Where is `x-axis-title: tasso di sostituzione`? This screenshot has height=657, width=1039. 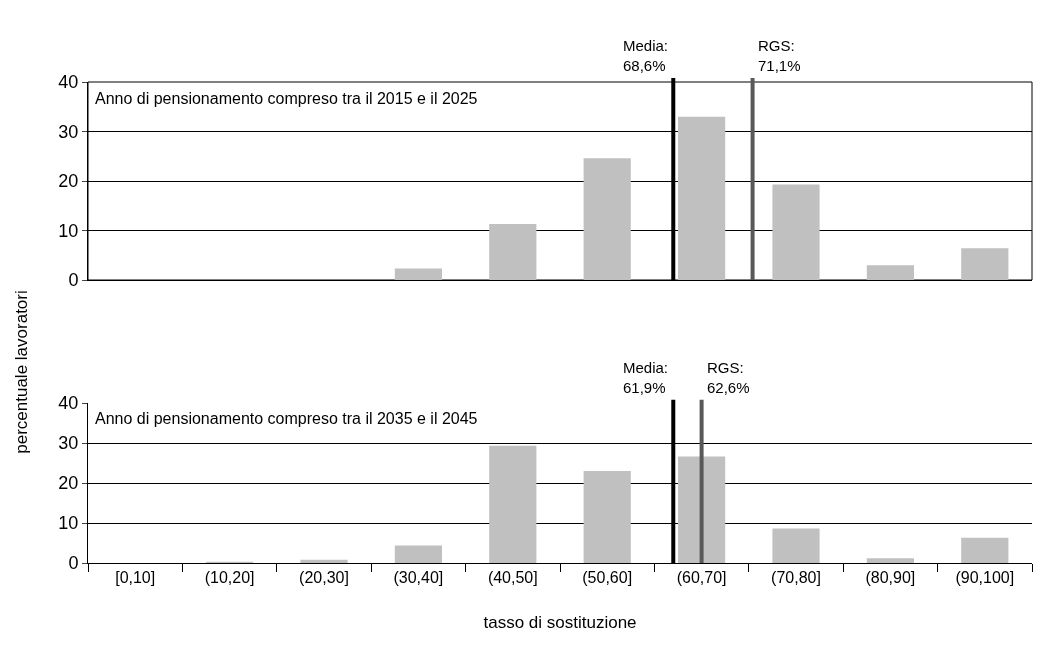 x-axis-title: tasso di sostituzione is located at coordinates (560, 622).